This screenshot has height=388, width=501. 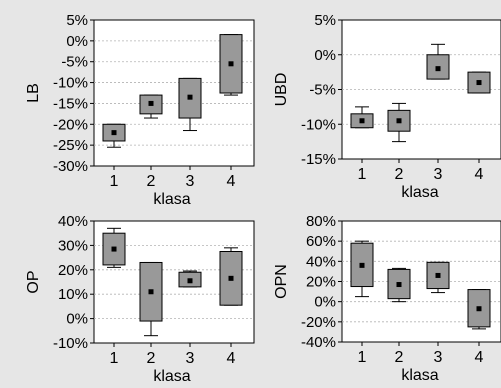 What do you see at coordinates (321, 221) in the screenshot?
I see `y-tick-label: 80%` at bounding box center [321, 221].